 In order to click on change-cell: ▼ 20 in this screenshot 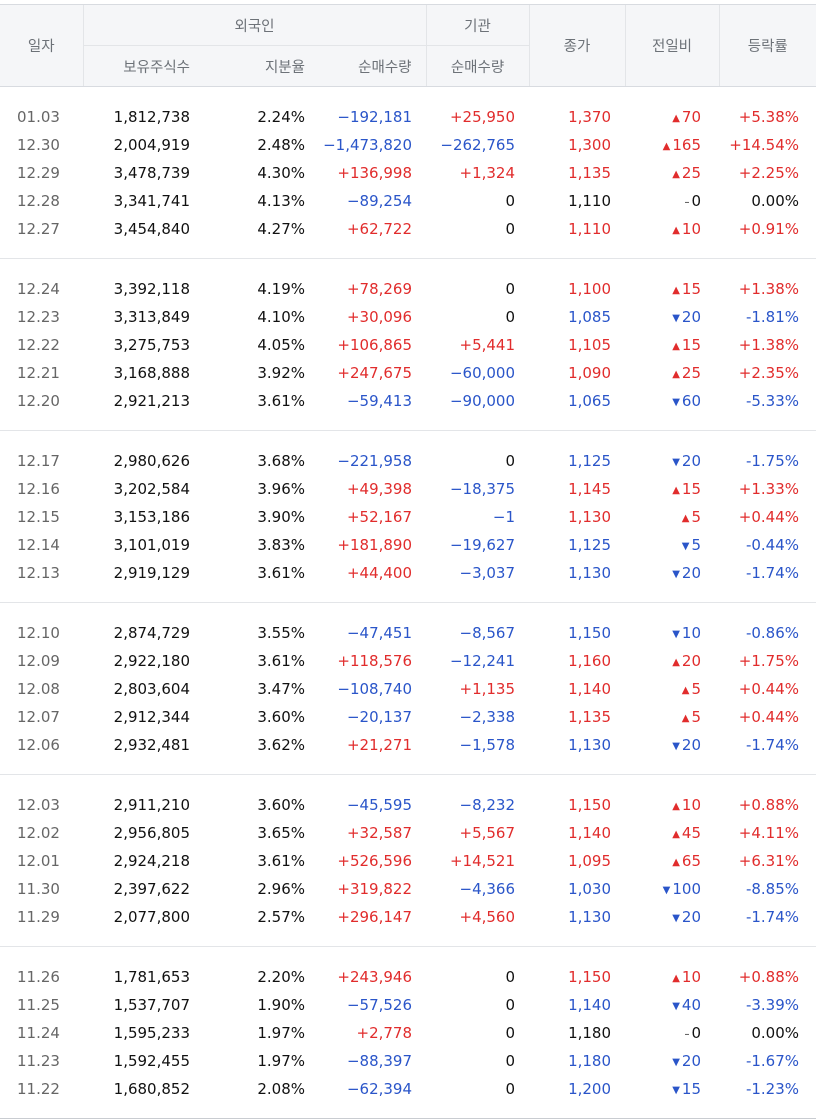, I will do `click(672, 745)`.